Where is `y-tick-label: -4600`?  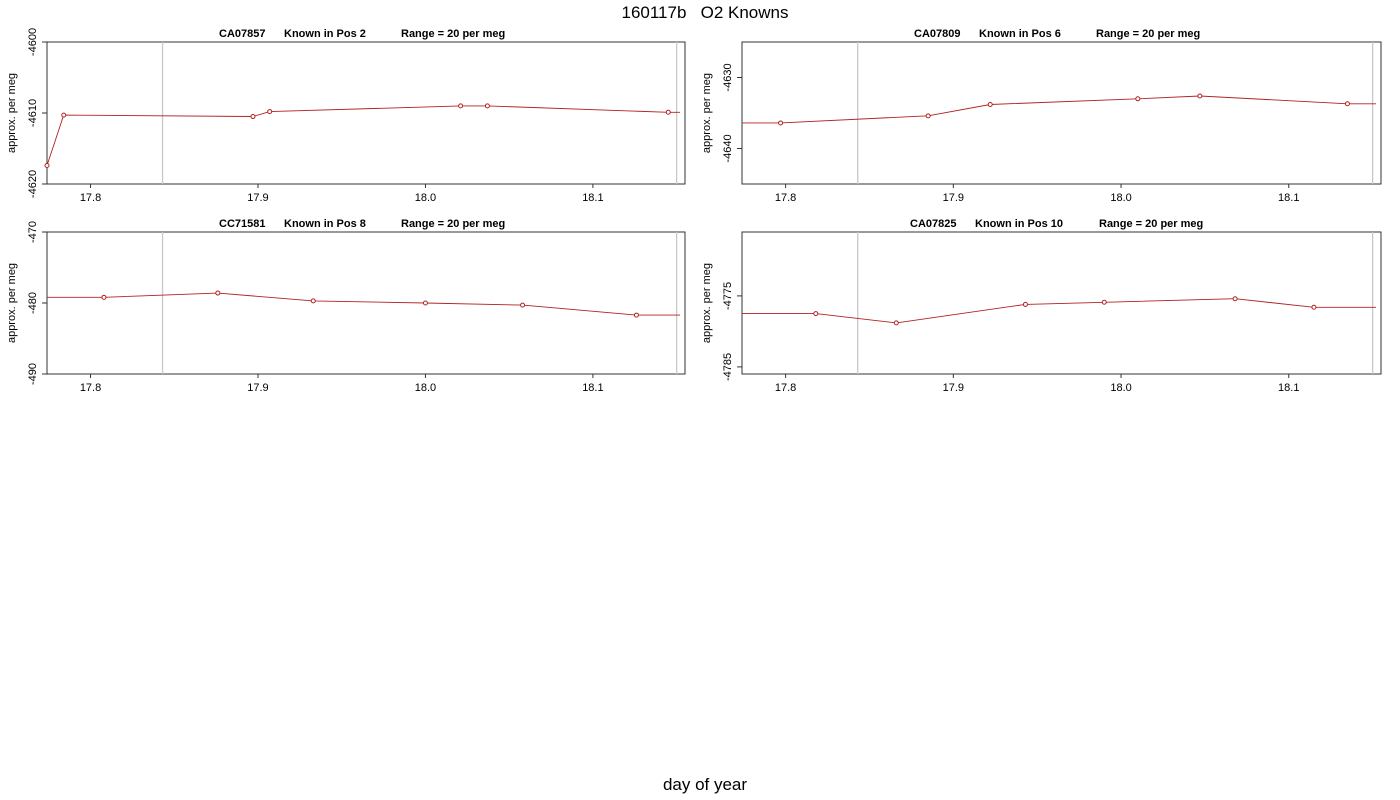
y-tick-label: -4600 is located at coordinates (33, 42).